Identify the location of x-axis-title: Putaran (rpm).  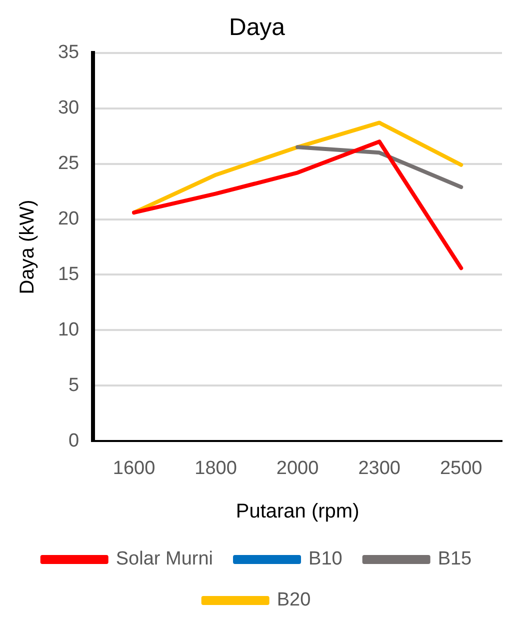
(298, 511).